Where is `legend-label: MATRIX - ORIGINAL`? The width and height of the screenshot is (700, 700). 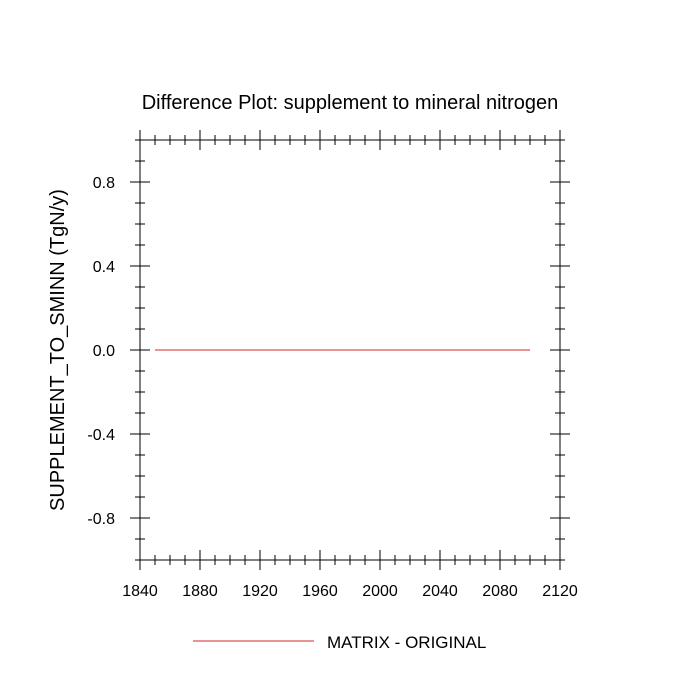
legend-label: MATRIX - ORIGINAL is located at coordinates (406, 642).